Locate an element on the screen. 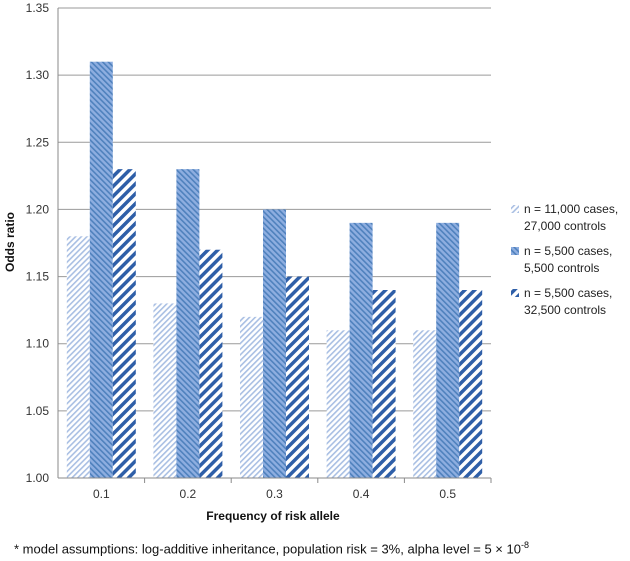 This screenshot has height=561, width=630. legend-label: 27,000 controls is located at coordinates (565, 226).